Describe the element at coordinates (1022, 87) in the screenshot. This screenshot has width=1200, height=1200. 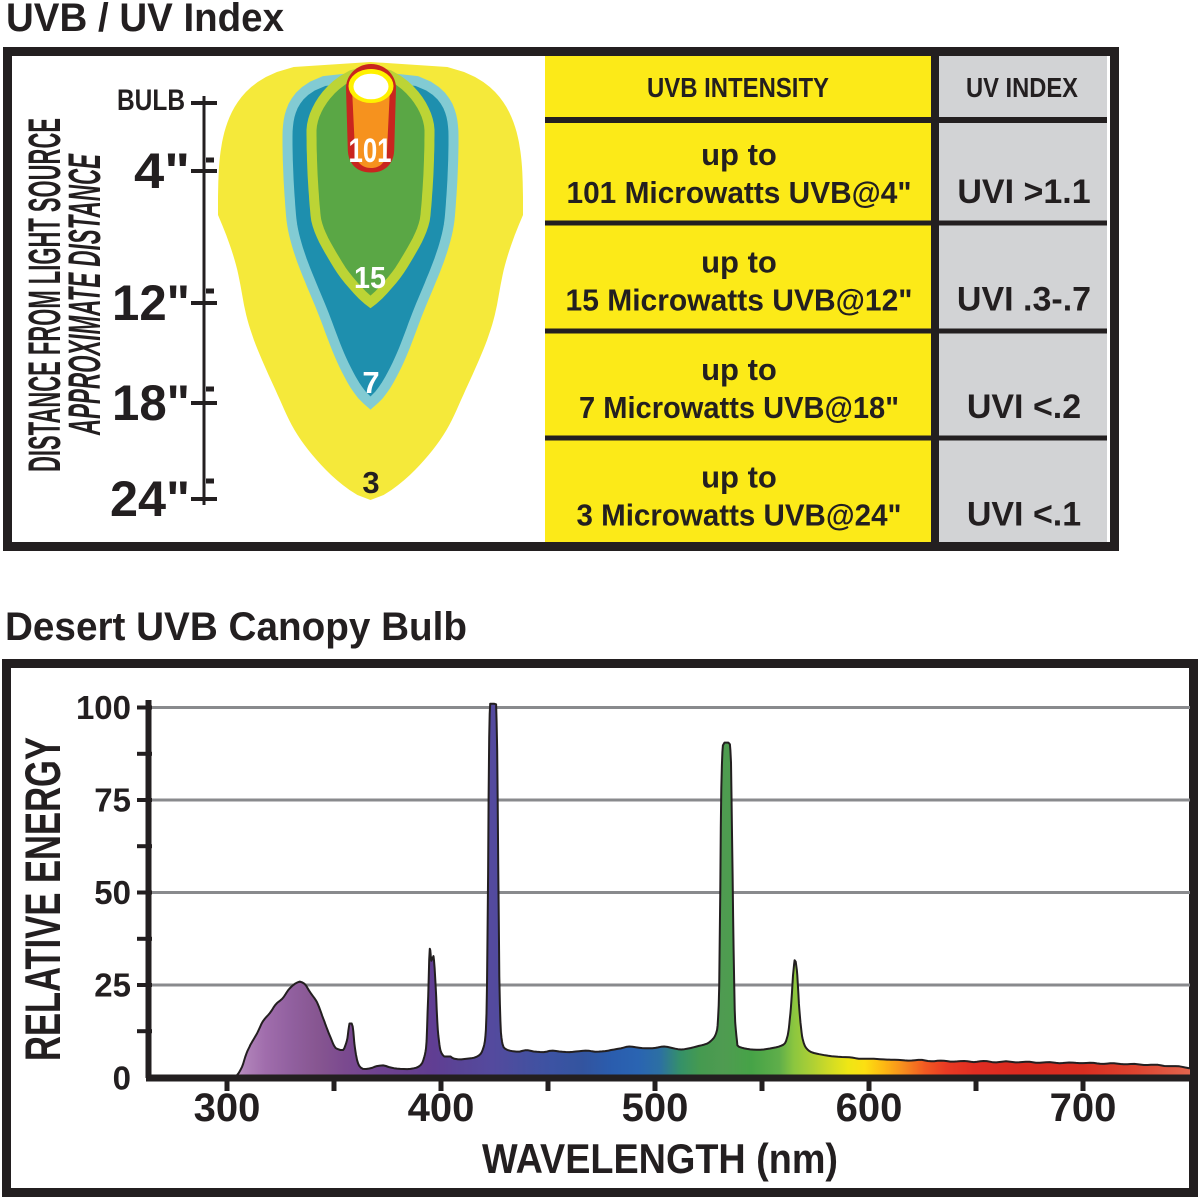
I see `svg-text: UV INDEX` at that location.